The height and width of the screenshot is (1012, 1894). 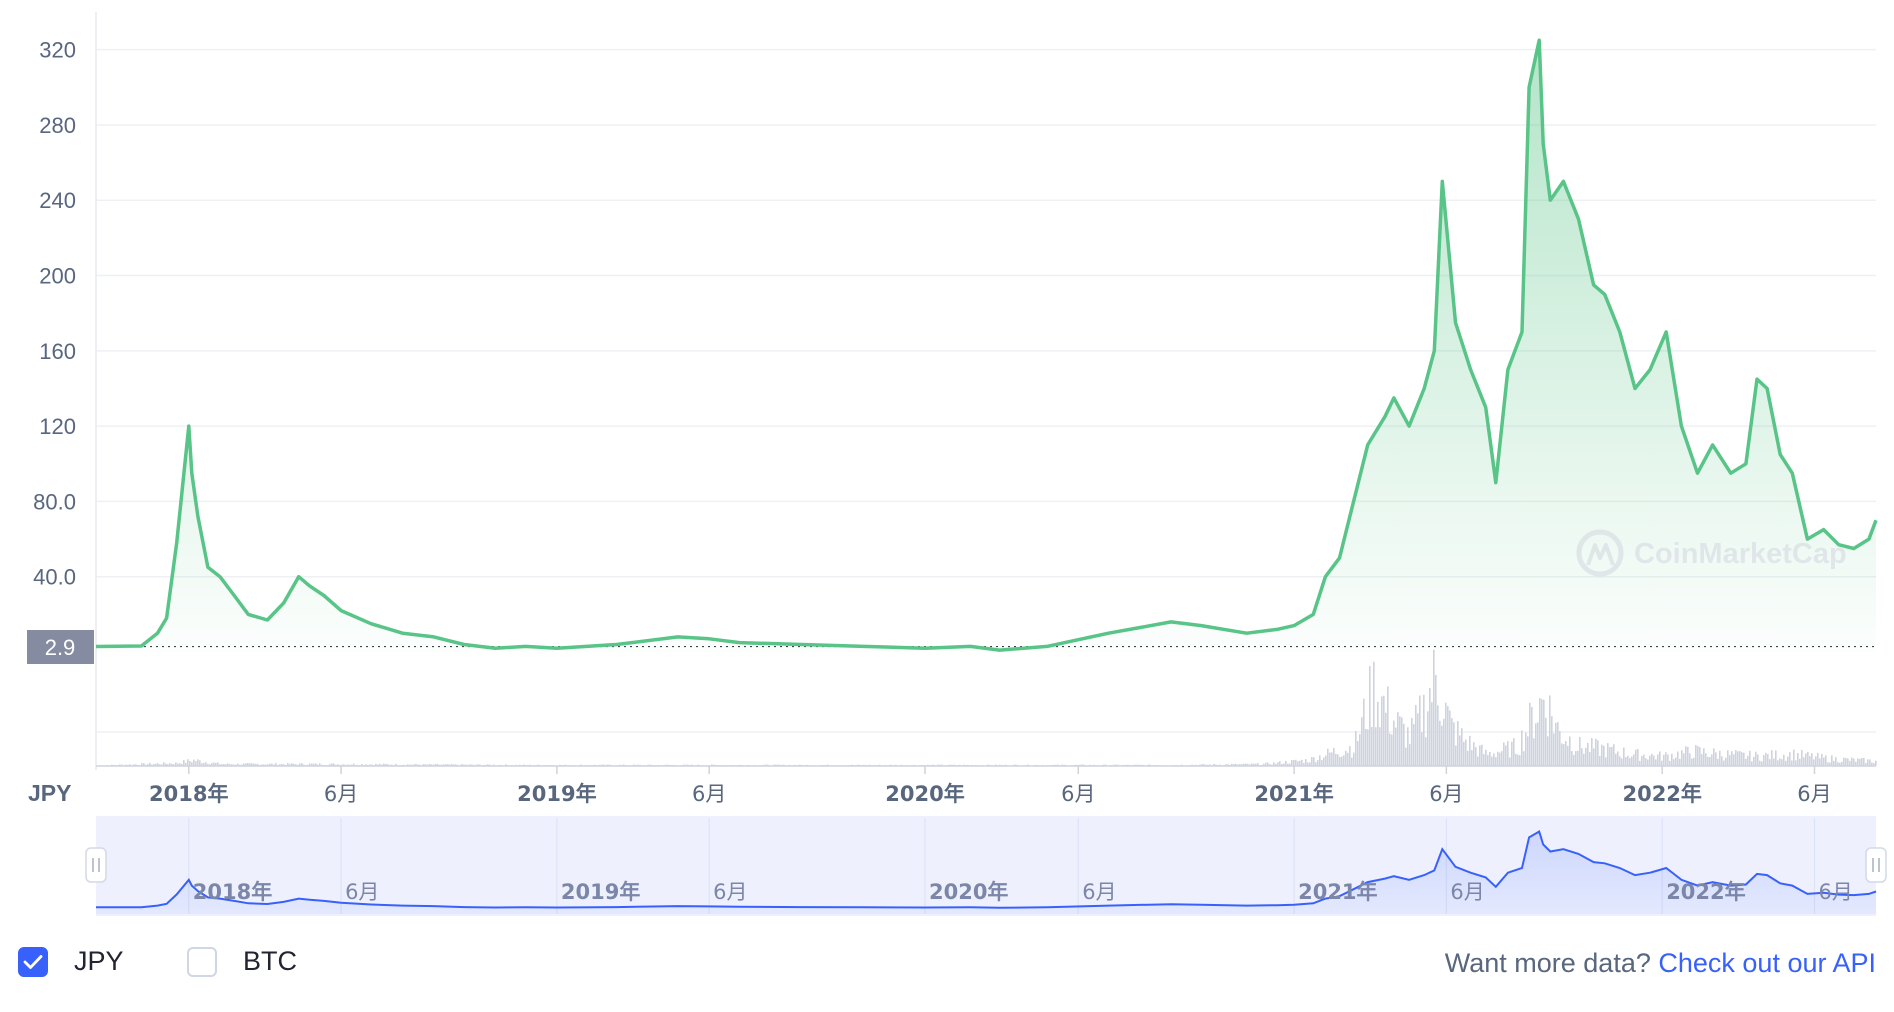 I want to click on range-navigator: 2018年 6月 2019年 6月 2020年 6月 2021年 6月 2022年 6月, so click(x=986, y=866).